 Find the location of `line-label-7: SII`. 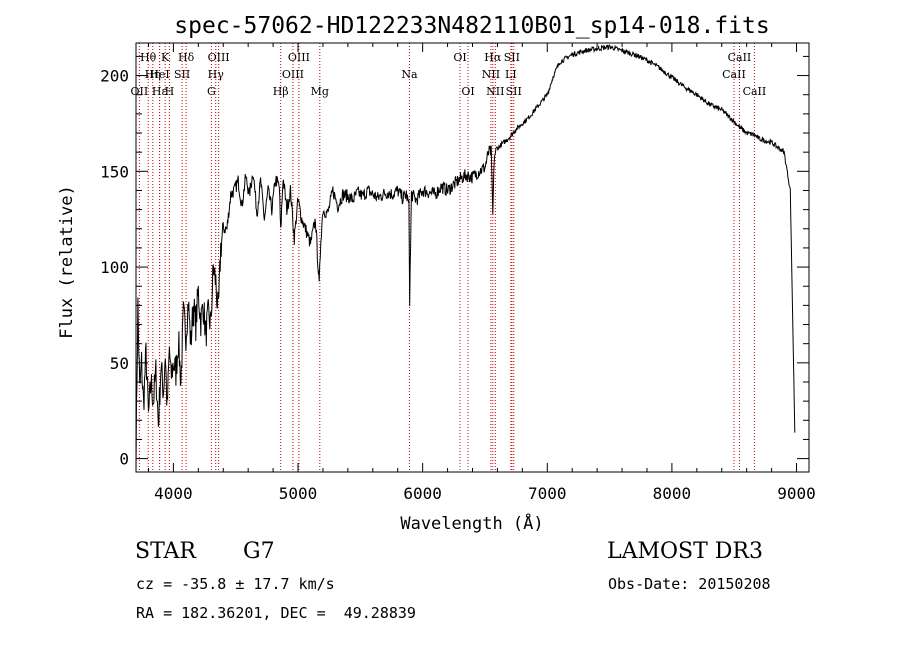

line-label-7: SII is located at coordinates (182, 74).